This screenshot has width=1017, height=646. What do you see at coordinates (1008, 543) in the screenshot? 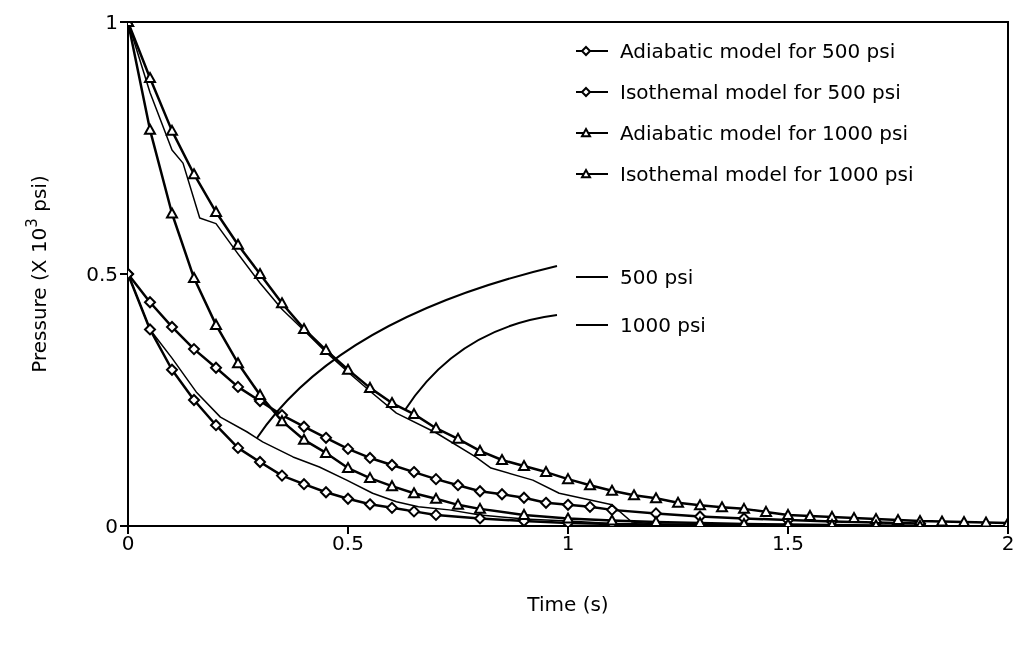
I see `x-tick-label: 2` at bounding box center [1008, 543].